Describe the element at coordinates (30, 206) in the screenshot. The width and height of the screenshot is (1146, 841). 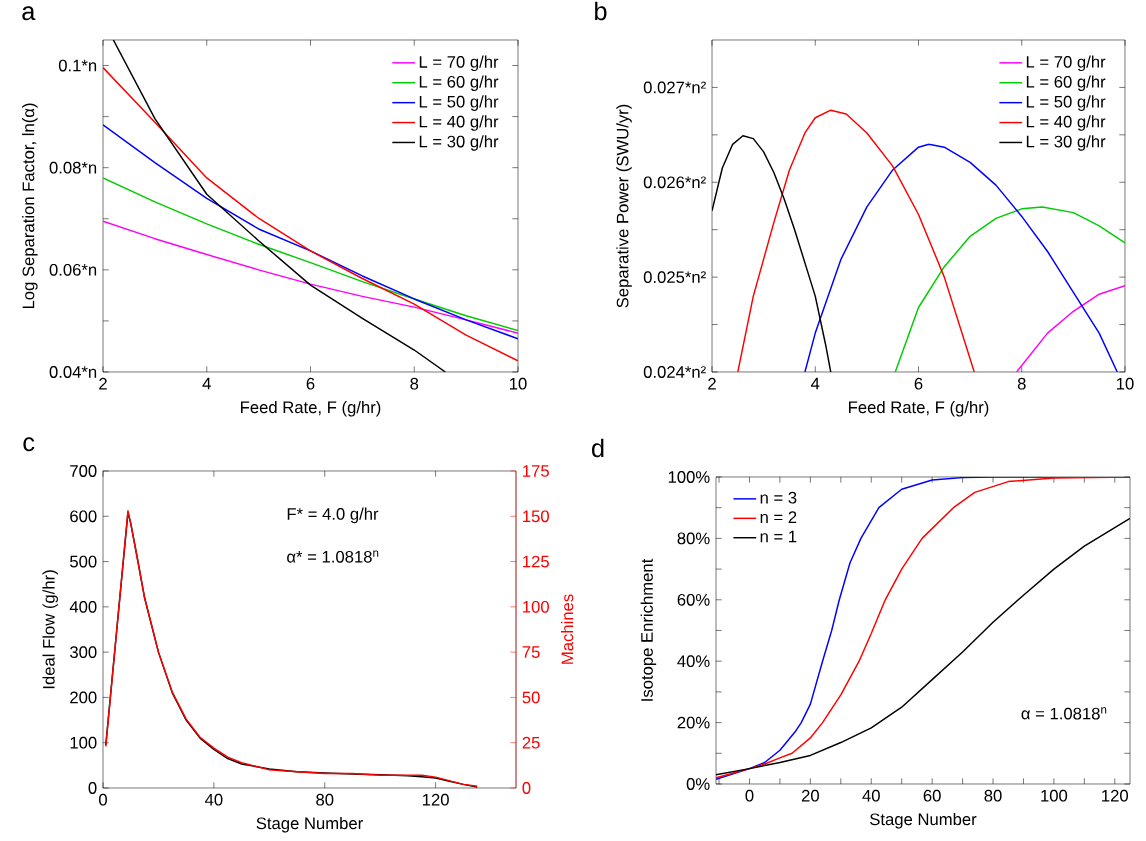
I see `y-axis-title: Log Separation Factor, ln(α)` at that location.